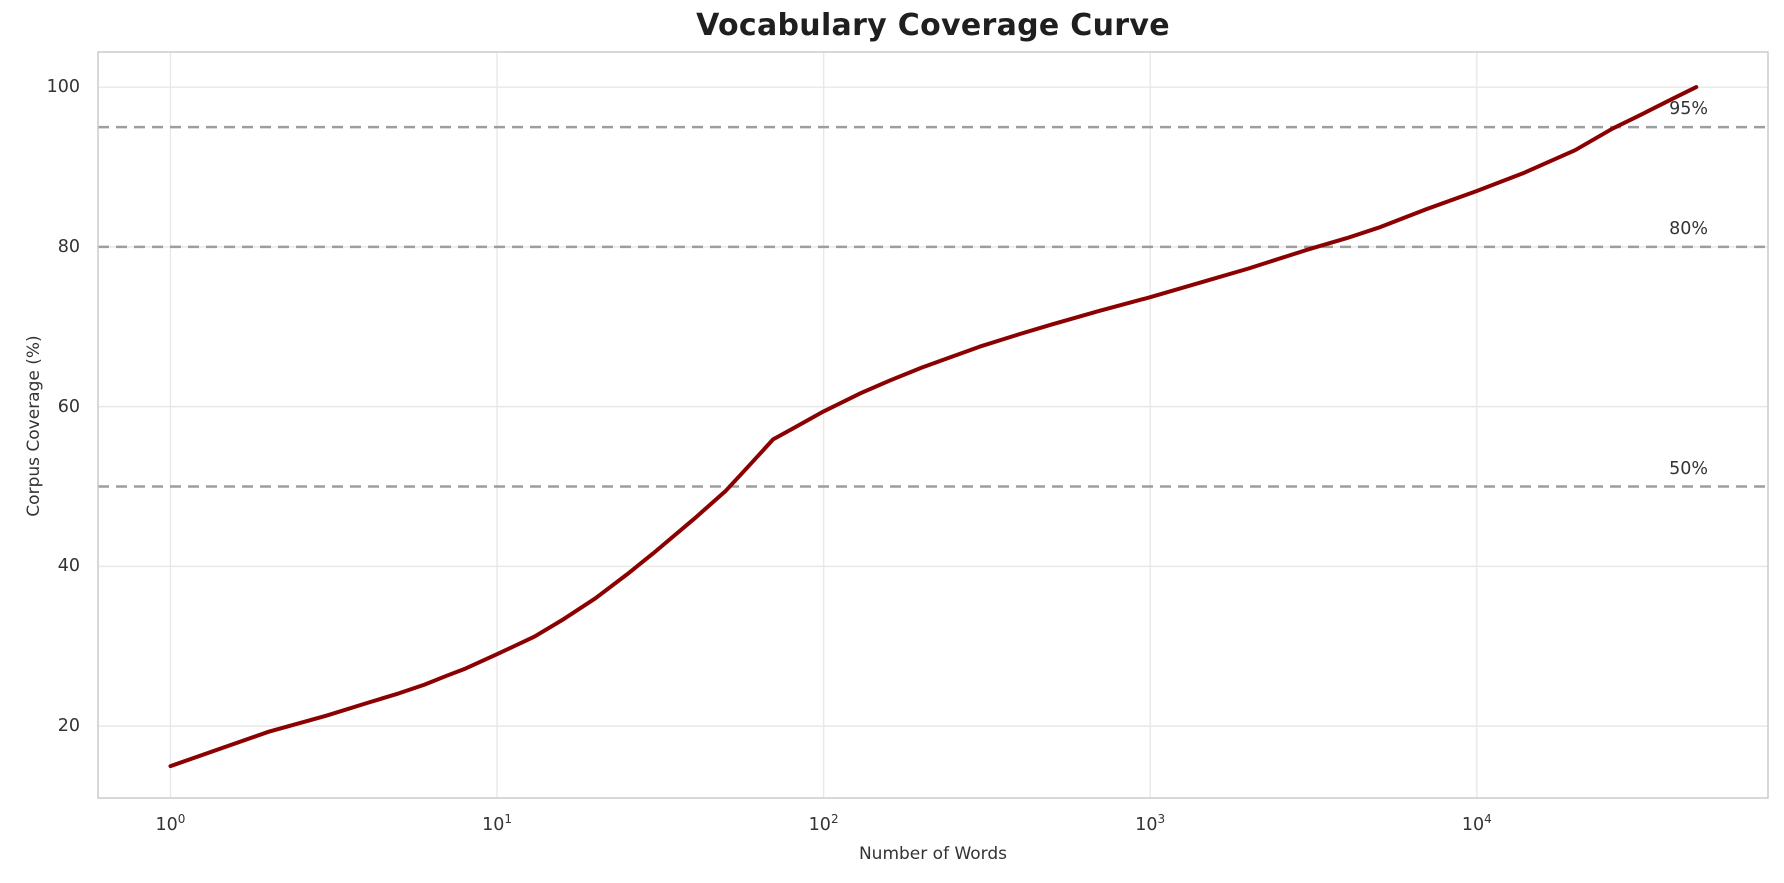  What do you see at coordinates (1688, 468) in the screenshot?
I see `reference-line-label: 50%` at bounding box center [1688, 468].